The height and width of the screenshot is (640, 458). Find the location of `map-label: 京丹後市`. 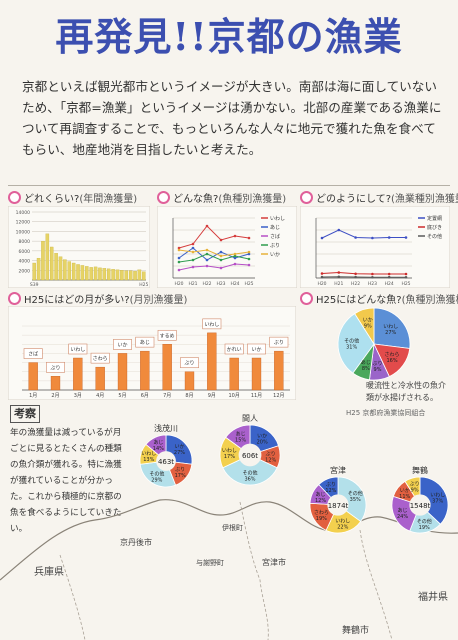

map-label: 京丹後市 is located at coordinates (136, 542).